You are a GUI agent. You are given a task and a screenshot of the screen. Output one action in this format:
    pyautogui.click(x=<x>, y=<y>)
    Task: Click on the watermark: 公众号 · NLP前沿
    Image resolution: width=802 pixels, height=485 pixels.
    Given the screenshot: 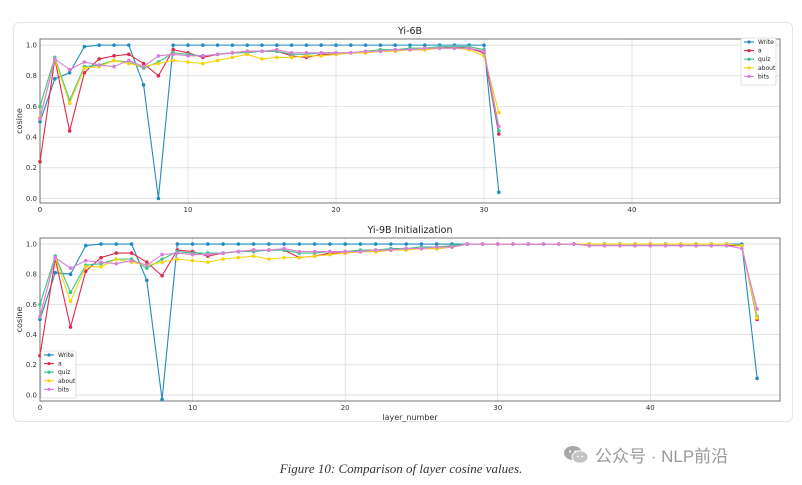 What is the action you would take?
    pyautogui.click(x=645, y=454)
    